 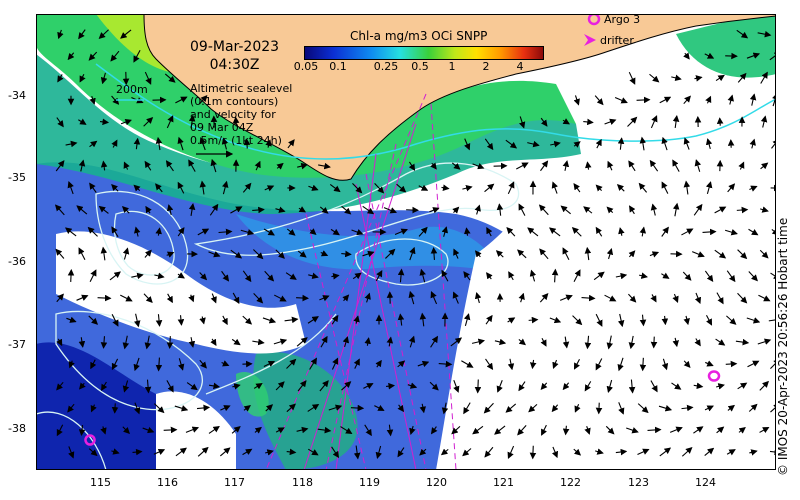 I want to click on colorbar-tick: 0.5, so click(x=420, y=66).